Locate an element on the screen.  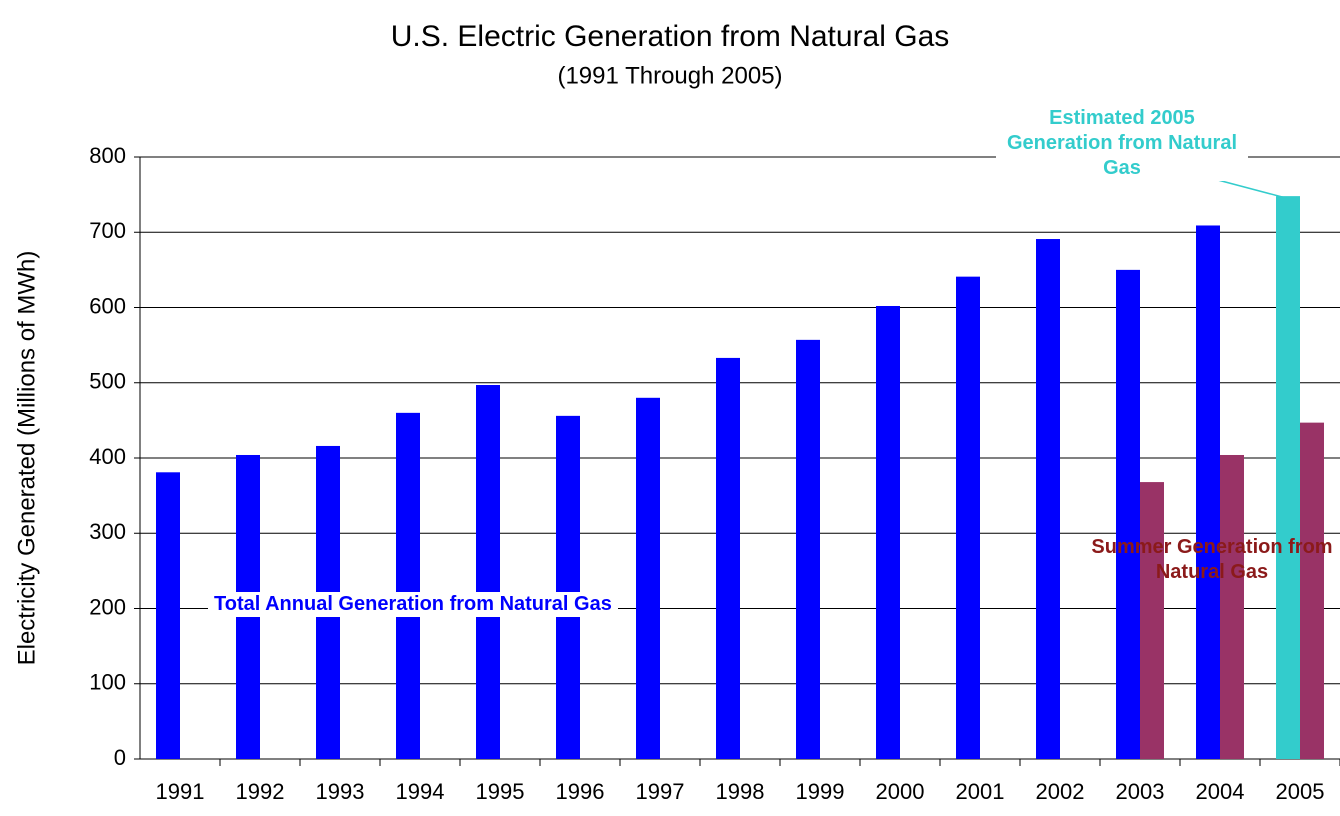
x-tick-label: 2004 is located at coordinates (1220, 791).